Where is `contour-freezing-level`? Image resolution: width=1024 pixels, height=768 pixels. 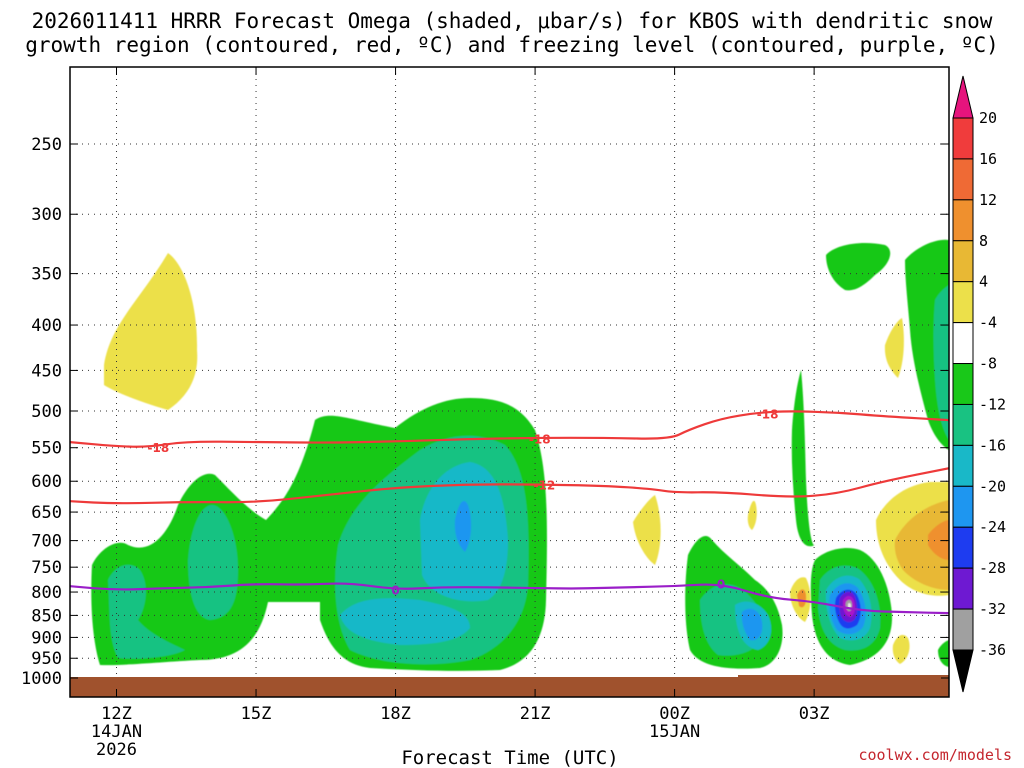
contour-freezing-level is located at coordinates (509, 598).